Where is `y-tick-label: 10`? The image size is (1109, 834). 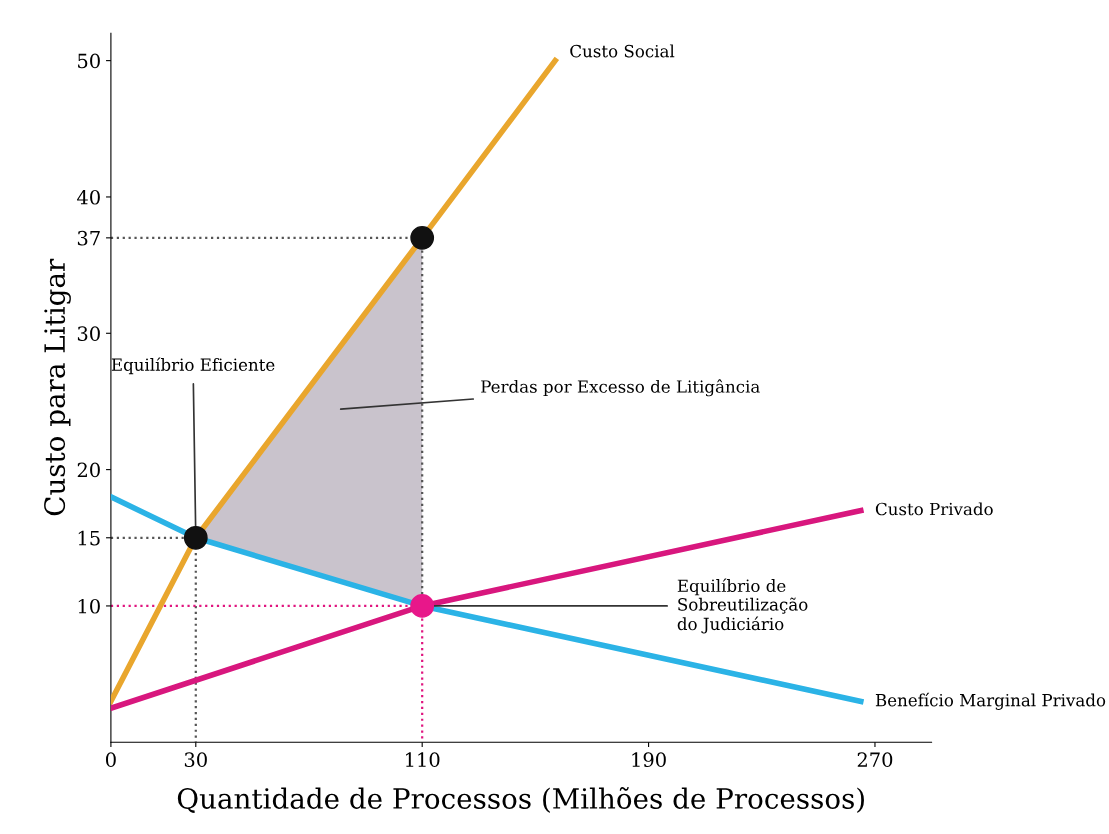
y-tick-label: 10 is located at coordinates (89, 606).